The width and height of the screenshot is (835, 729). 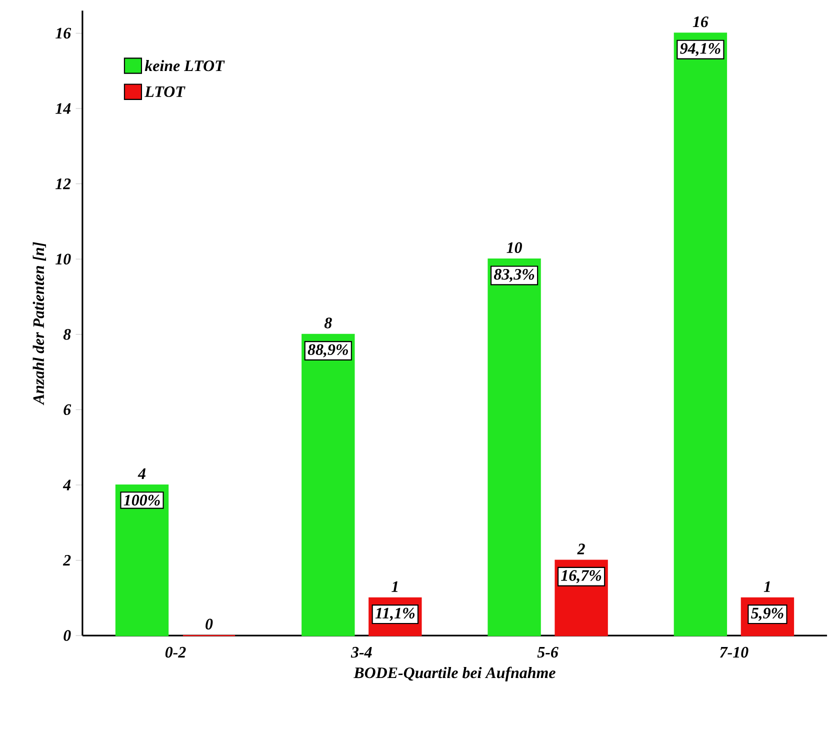 I want to click on x-tick-label: 0-2, so click(x=175, y=652).